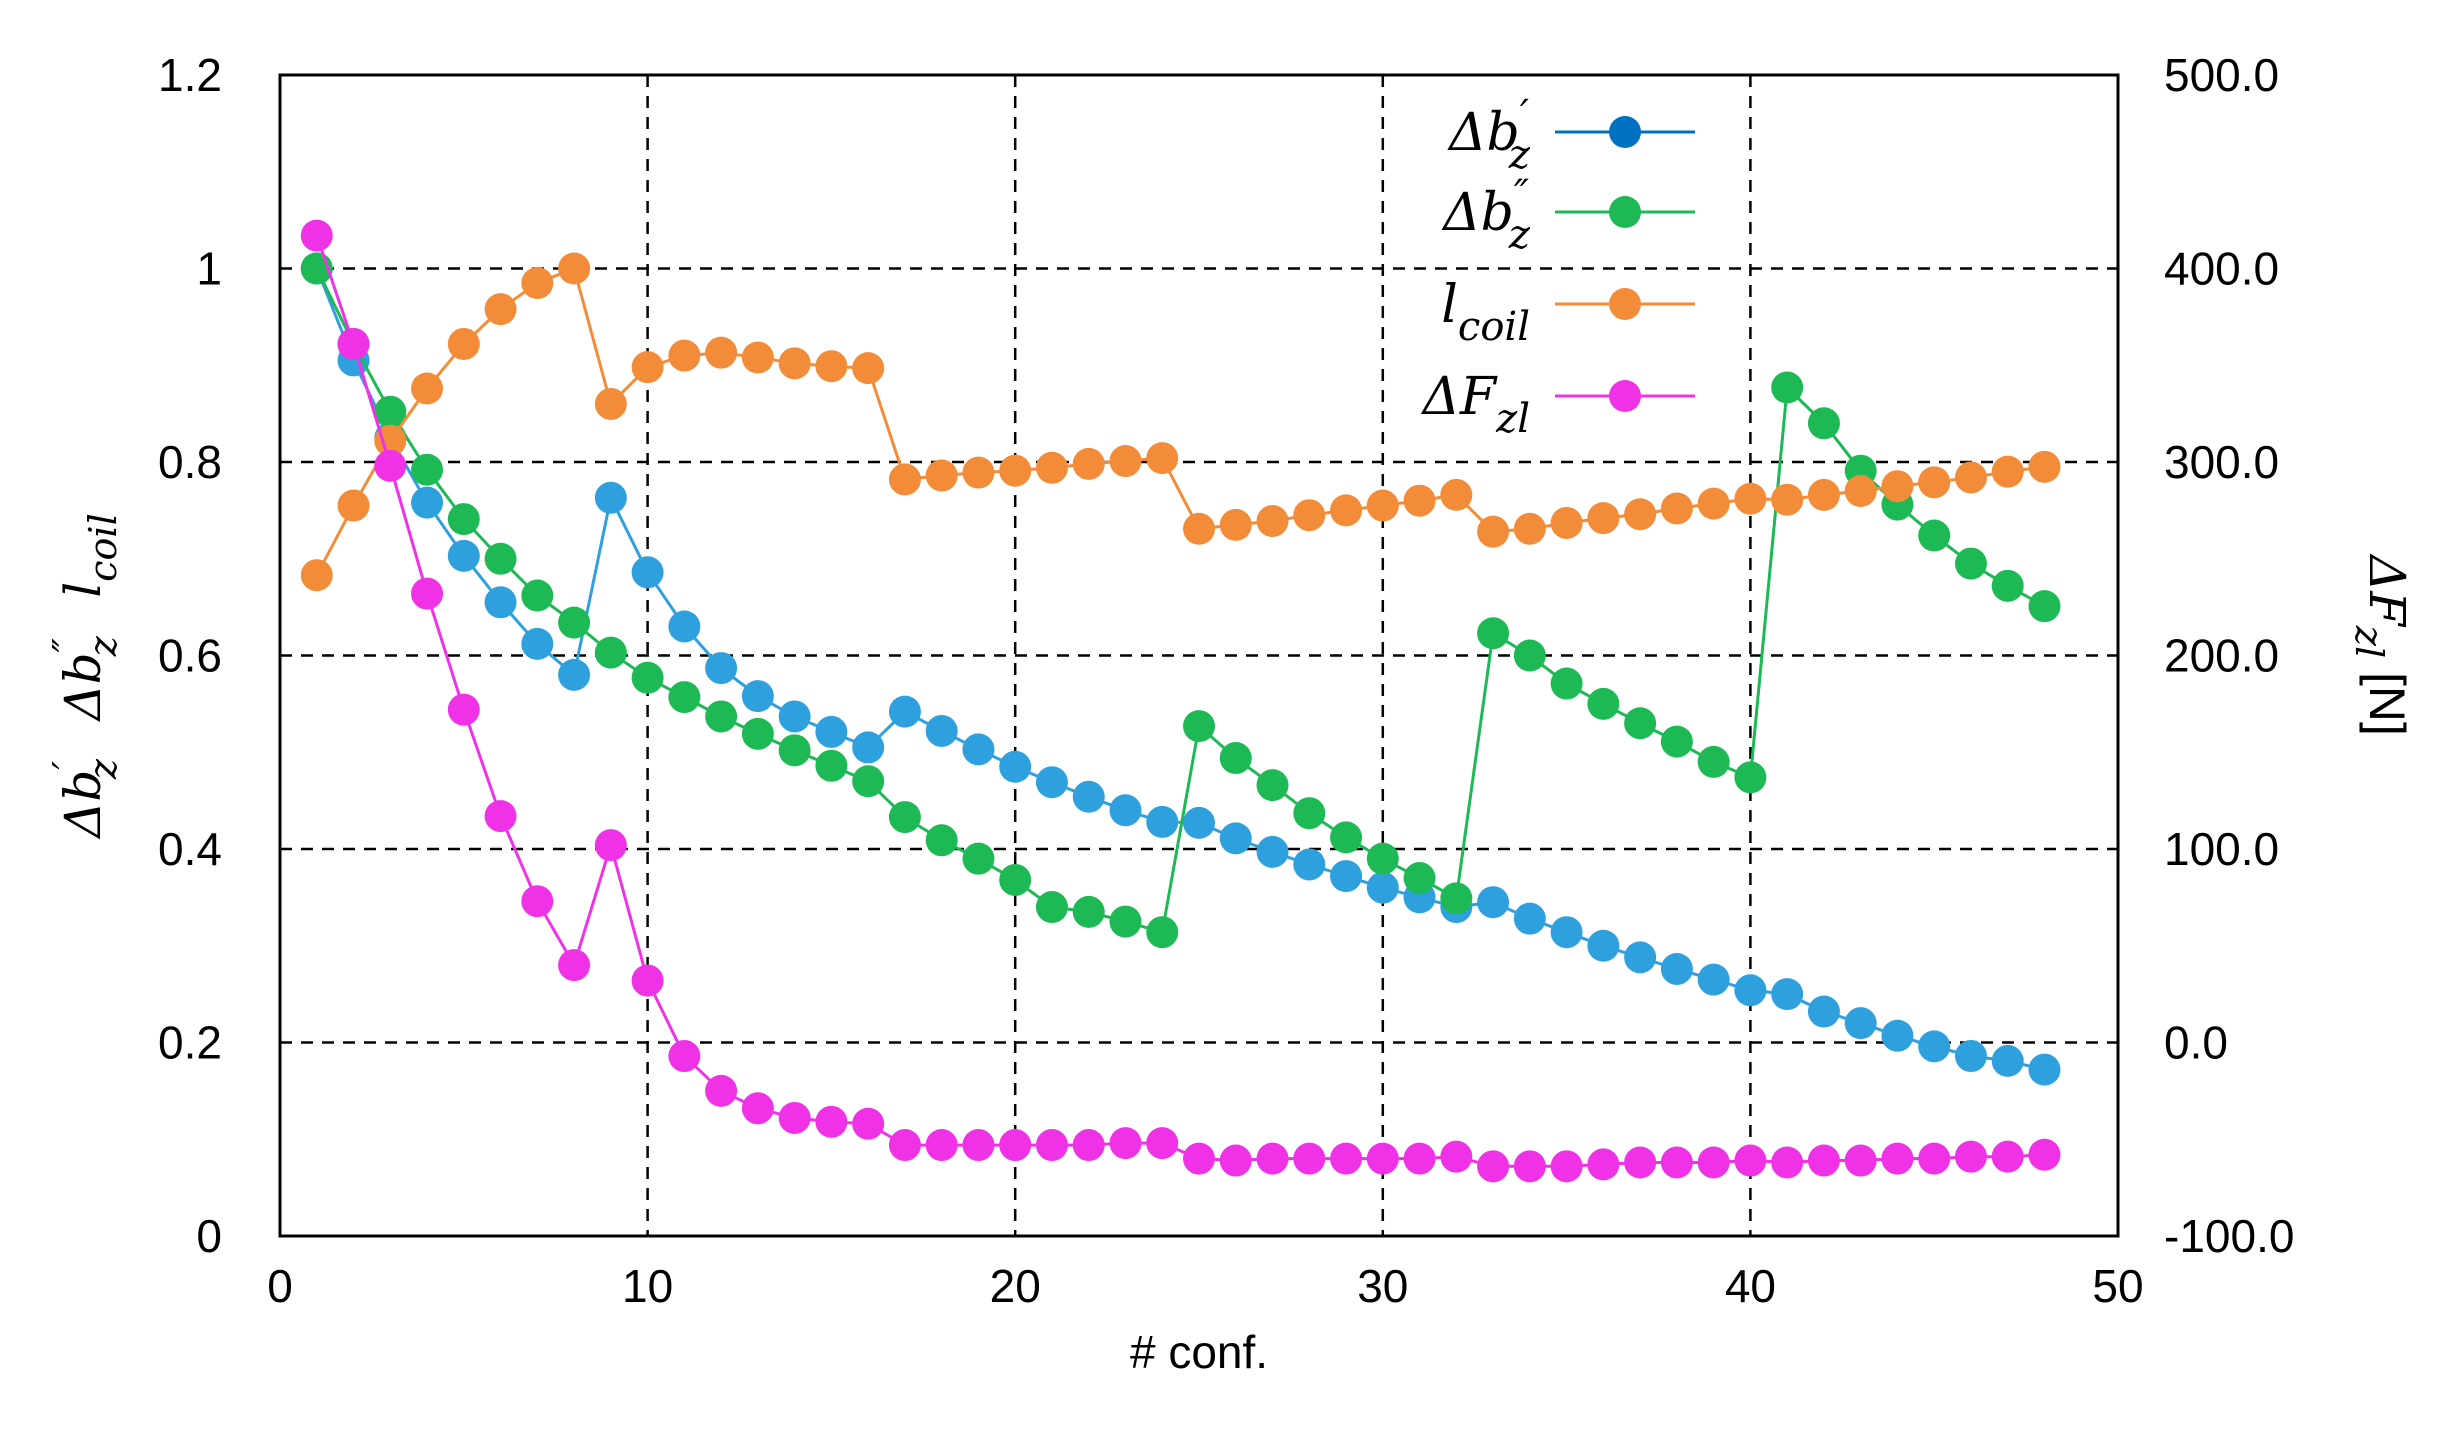 This screenshot has height=1449, width=2438. Describe the element at coordinates (190, 462) in the screenshot. I see `y-tick-label: 0.8` at that location.